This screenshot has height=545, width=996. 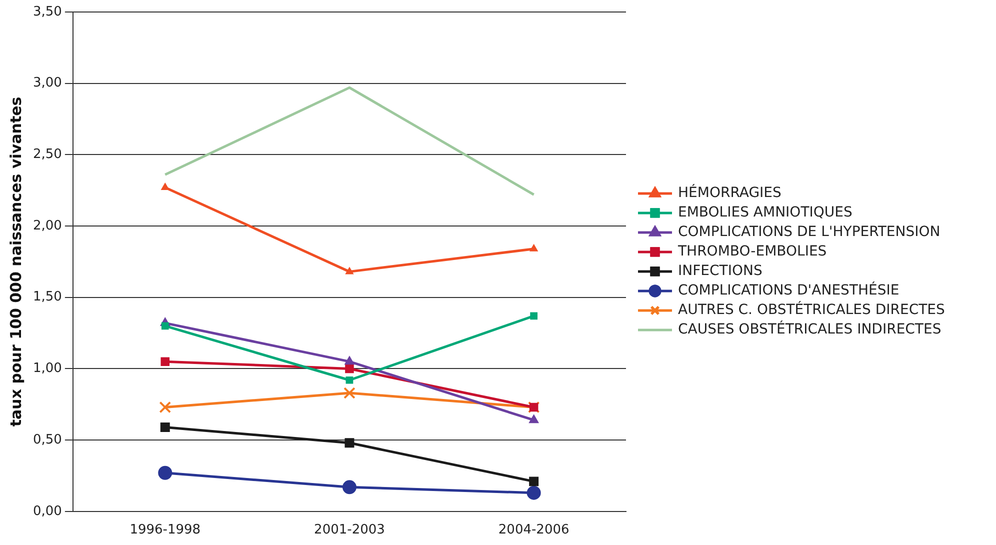 What do you see at coordinates (47, 83) in the screenshot?
I see `y-tick-label: 3,00` at bounding box center [47, 83].